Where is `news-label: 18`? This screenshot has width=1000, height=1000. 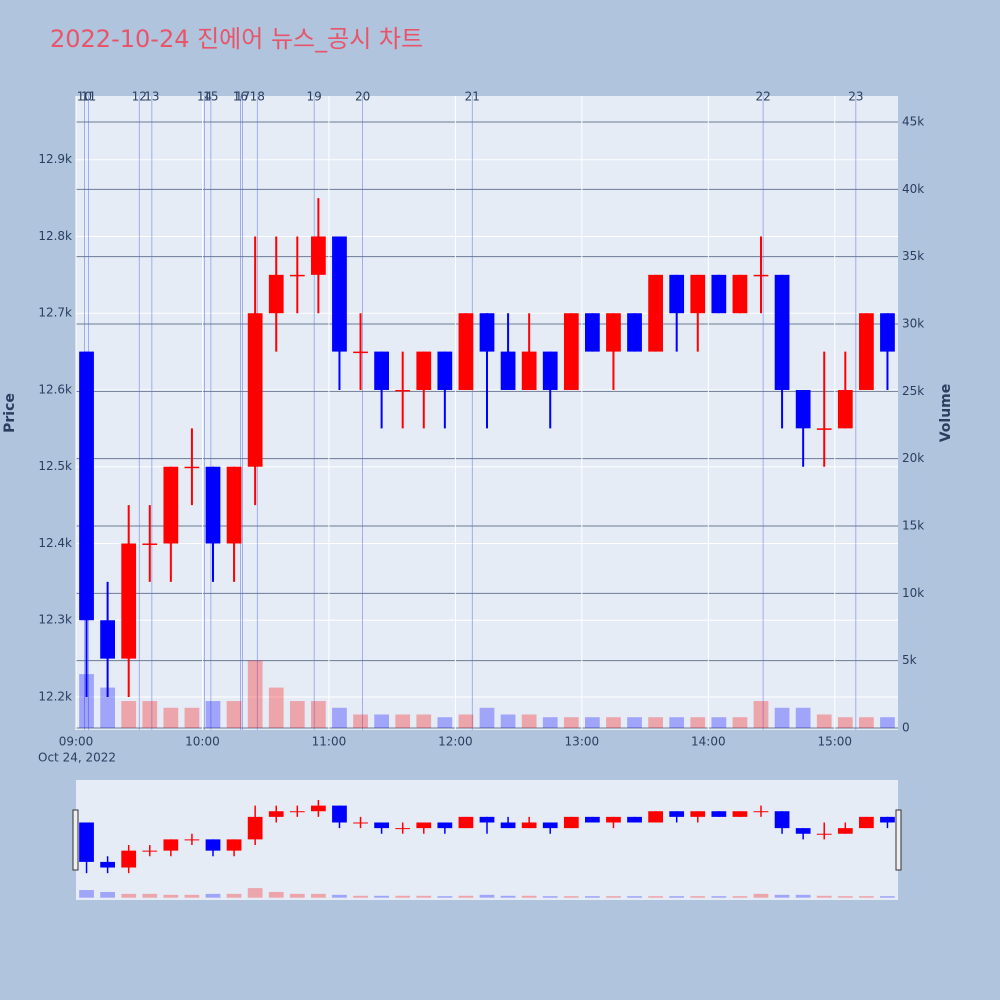 news-label: 18 is located at coordinates (257, 97).